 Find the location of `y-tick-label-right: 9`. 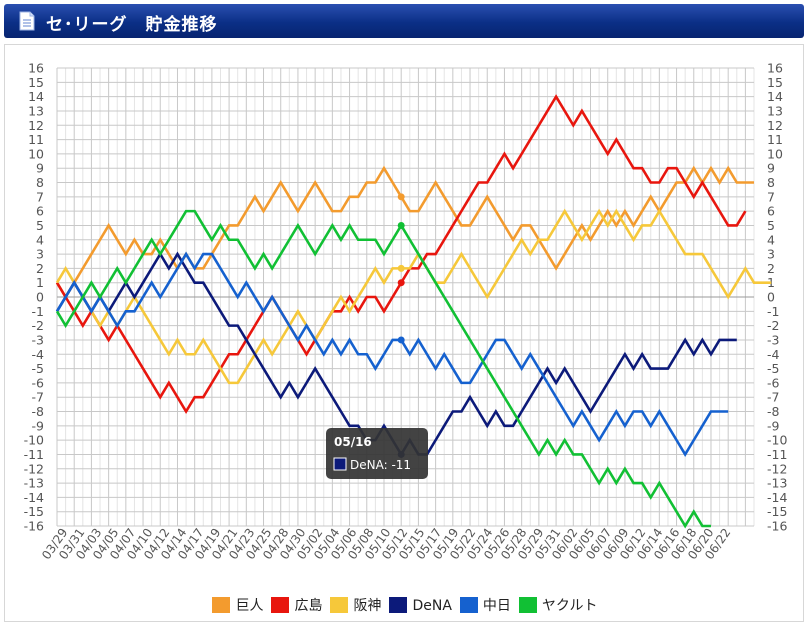

y-tick-label-right: 9 is located at coordinates (771, 168).